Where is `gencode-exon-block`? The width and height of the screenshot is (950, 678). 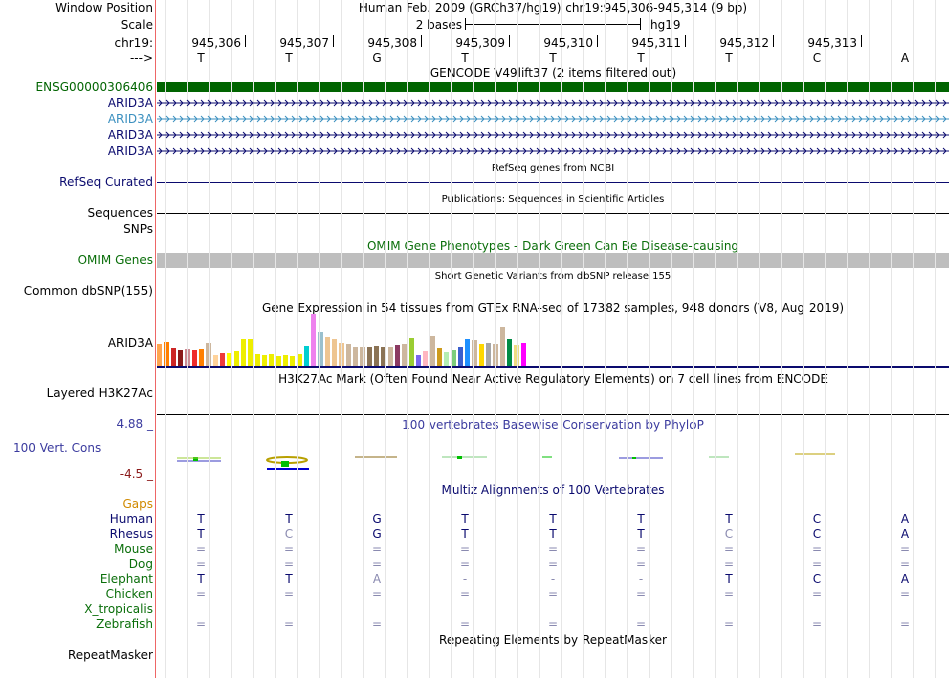
gencode-exon-block is located at coordinates (553, 87).